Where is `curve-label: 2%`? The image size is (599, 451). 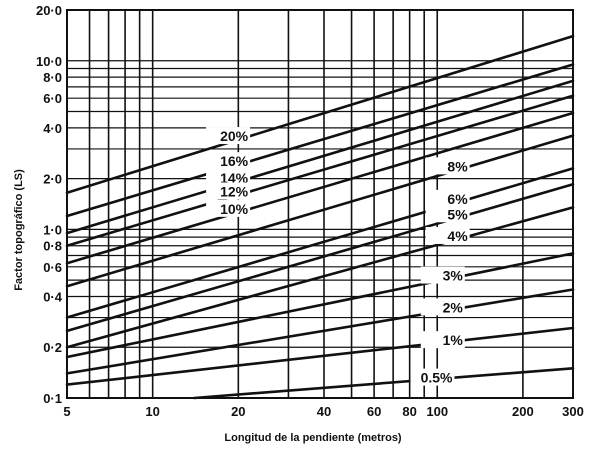 curve-label: 2% is located at coordinates (453, 307).